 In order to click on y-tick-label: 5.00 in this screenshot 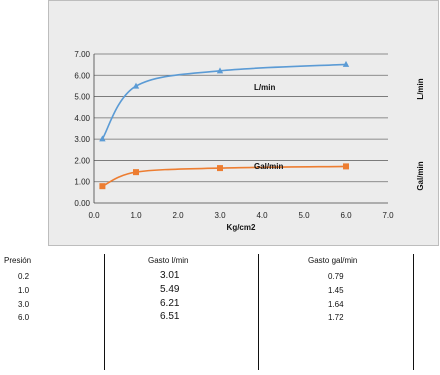, I will do `click(82, 97)`.